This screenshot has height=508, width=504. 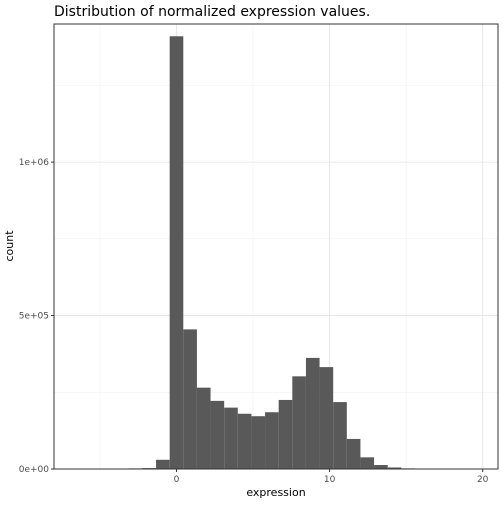 I want to click on x-tick-label: 20, so click(x=483, y=480).